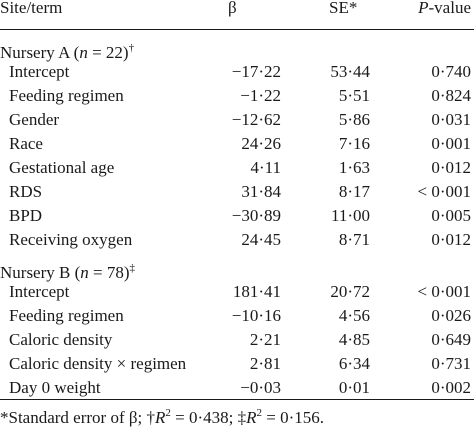 This screenshot has width=474, height=430. What do you see at coordinates (451, 215) in the screenshot?
I see `p-value-cell: 0·005` at bounding box center [451, 215].